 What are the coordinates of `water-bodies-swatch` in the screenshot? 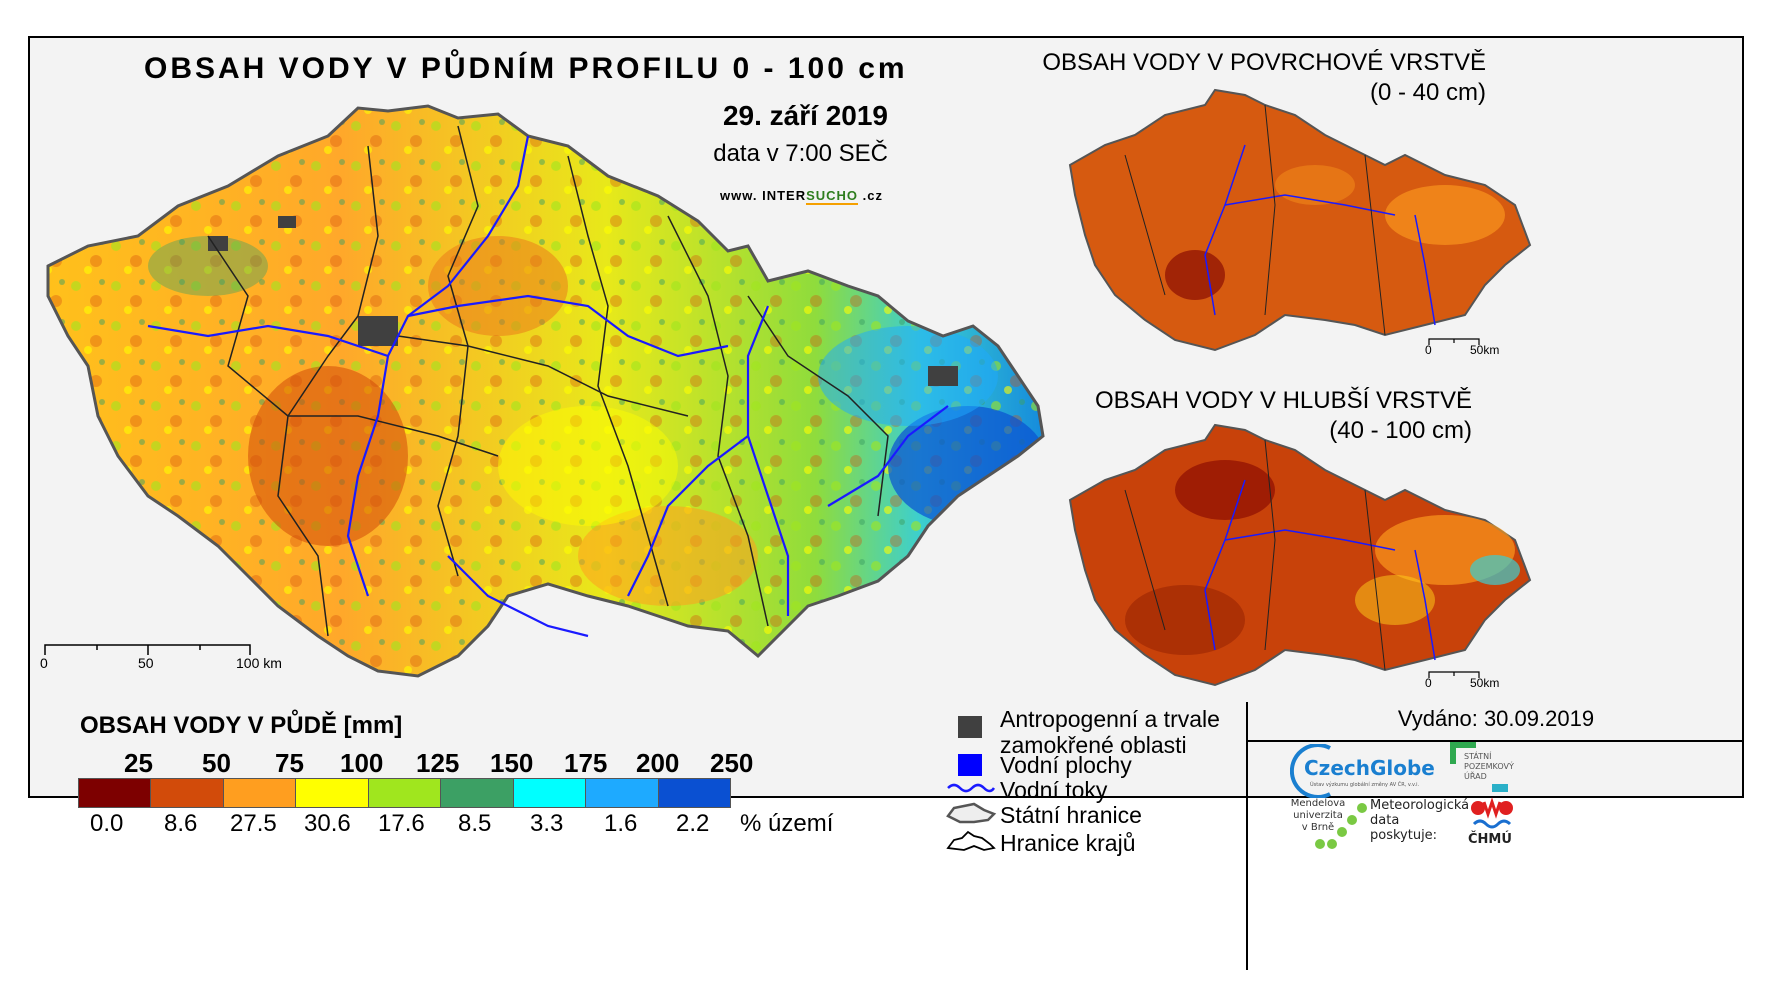 It's located at (970, 765).